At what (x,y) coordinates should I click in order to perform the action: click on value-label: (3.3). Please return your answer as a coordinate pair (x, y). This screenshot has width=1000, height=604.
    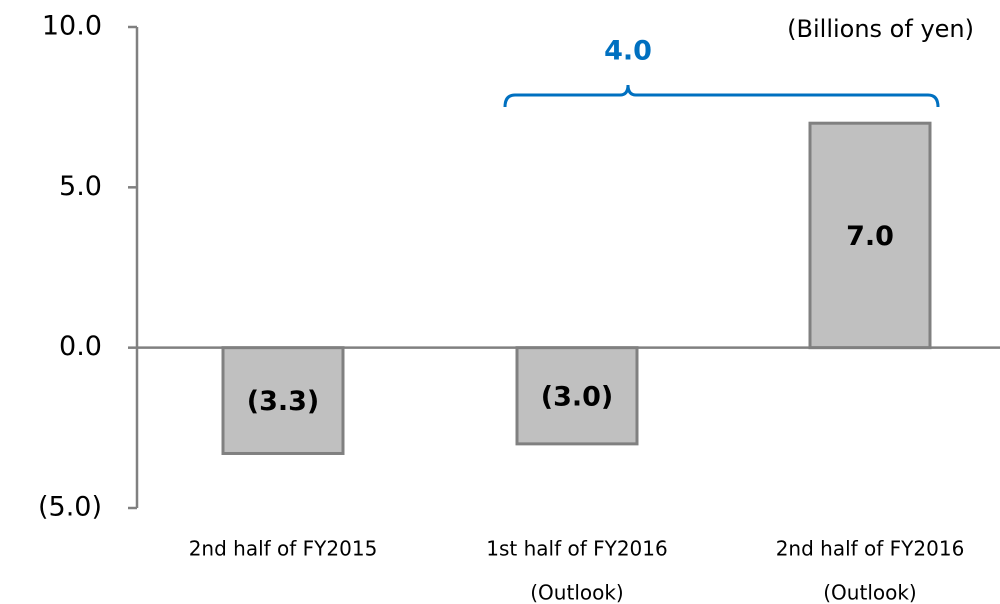
    Looking at the image, I should click on (283, 401).